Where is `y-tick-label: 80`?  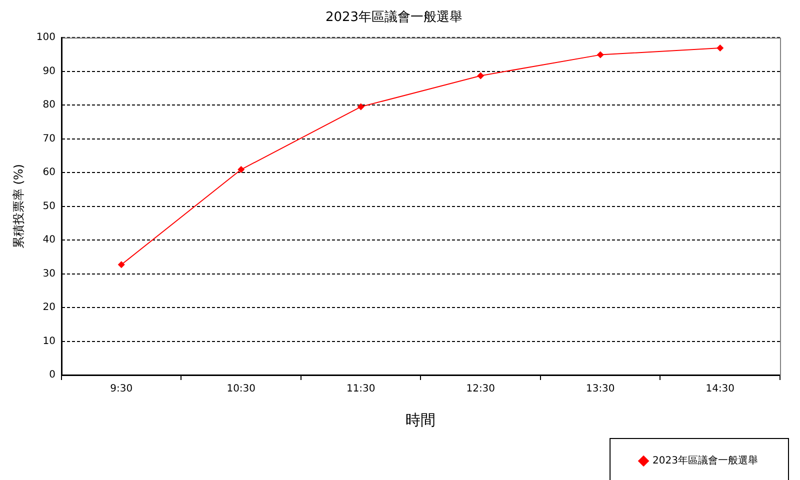
y-tick-label: 80 is located at coordinates (49, 105).